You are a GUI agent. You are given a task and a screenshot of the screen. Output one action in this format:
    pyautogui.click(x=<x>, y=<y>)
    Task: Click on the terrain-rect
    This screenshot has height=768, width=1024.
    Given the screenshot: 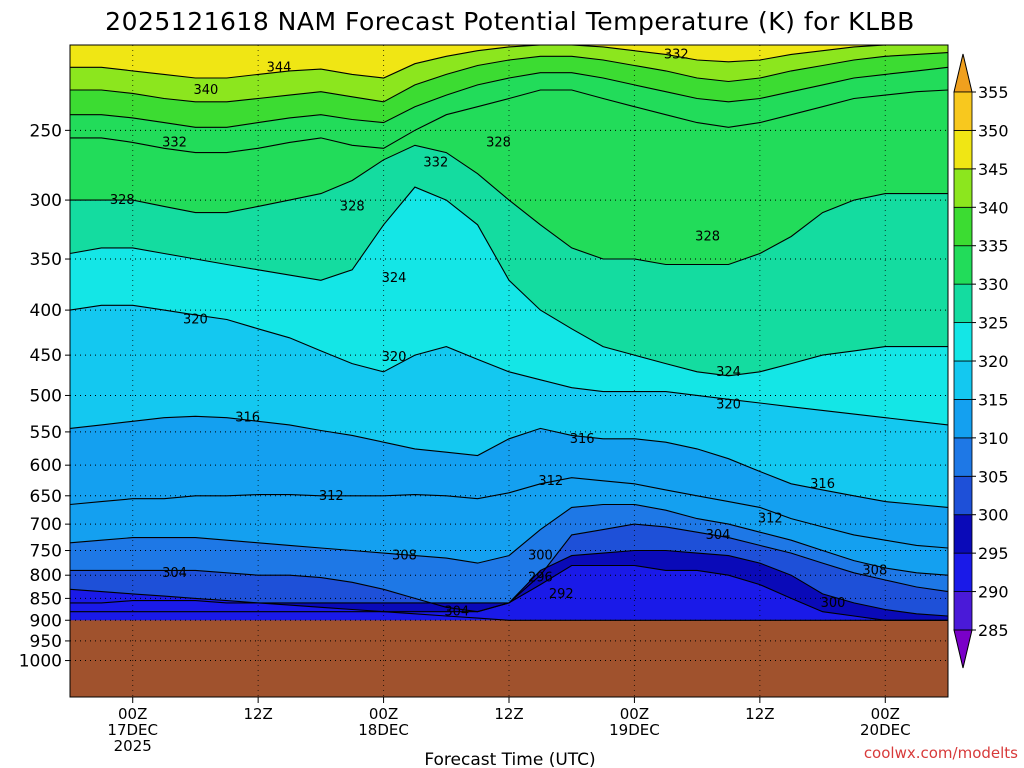 What is the action you would take?
    pyautogui.click(x=509, y=658)
    